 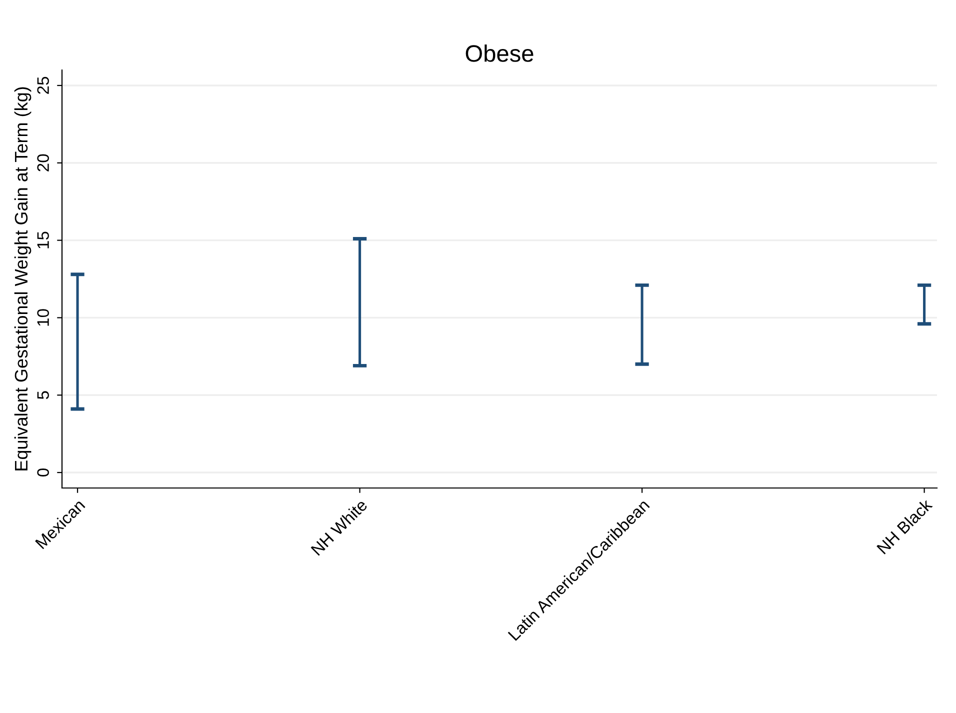 What do you see at coordinates (43, 317) in the screenshot?
I see `y-tick-label: 10` at bounding box center [43, 317].